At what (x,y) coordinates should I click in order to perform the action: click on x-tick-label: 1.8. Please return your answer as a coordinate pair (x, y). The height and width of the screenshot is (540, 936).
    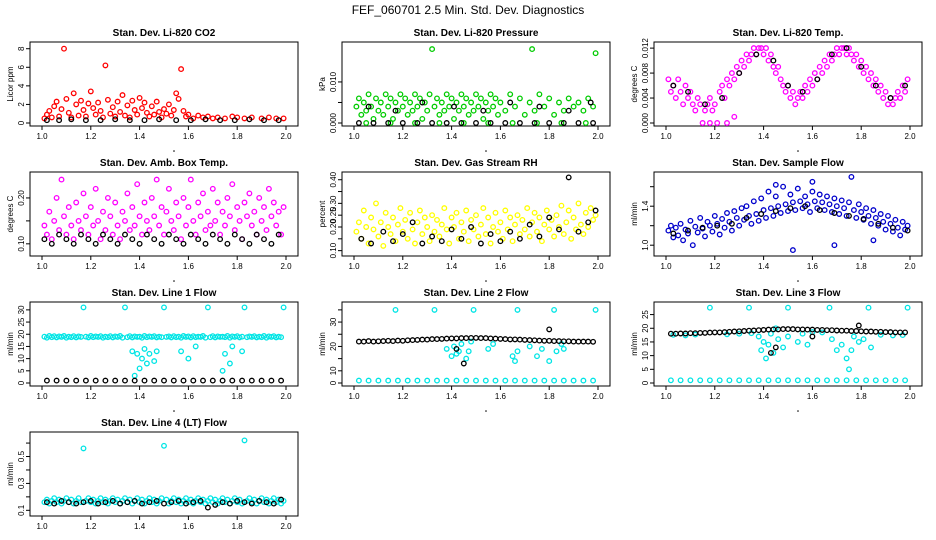
    Looking at the image, I should click on (550, 266).